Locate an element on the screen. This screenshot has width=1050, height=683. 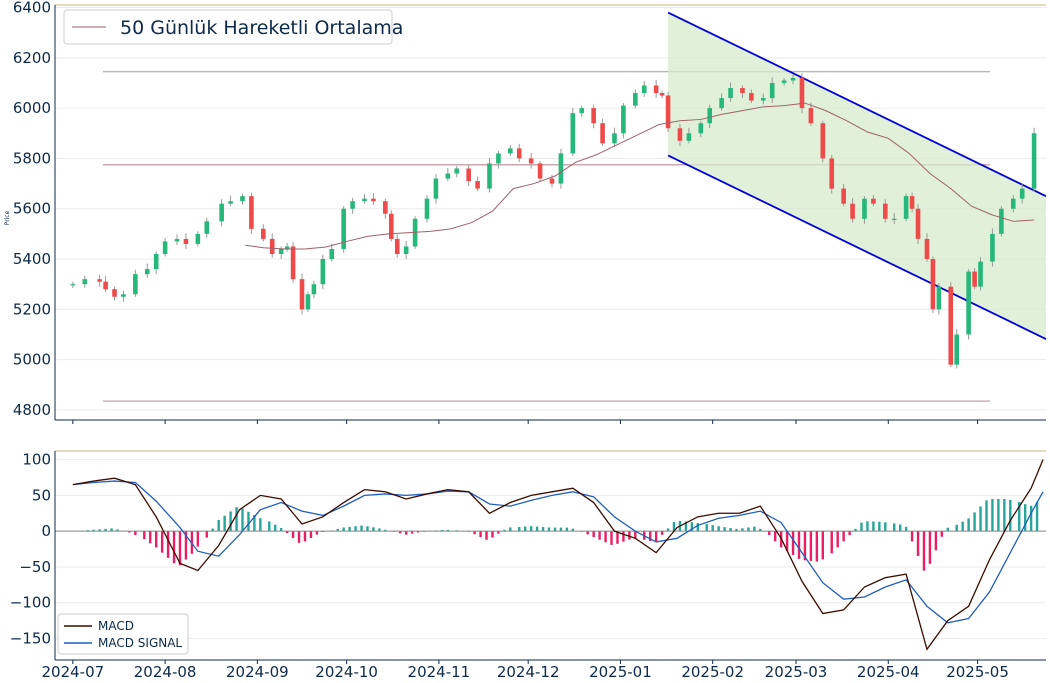
macd-y-tick-label: −150 is located at coordinates (30, 639).